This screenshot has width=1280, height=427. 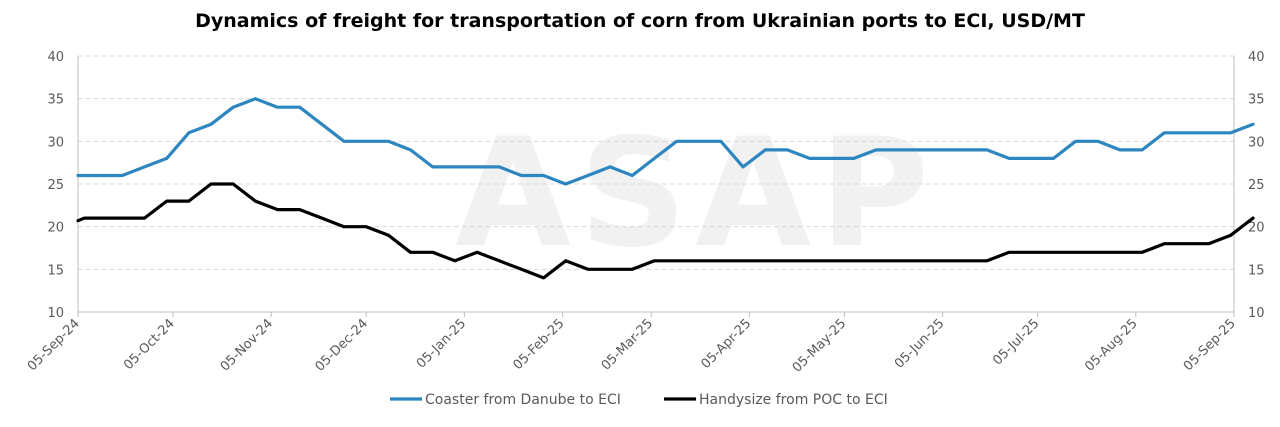 What do you see at coordinates (247, 345) in the screenshot?
I see `x-tick-label: 05-Nov-24` at bounding box center [247, 345].